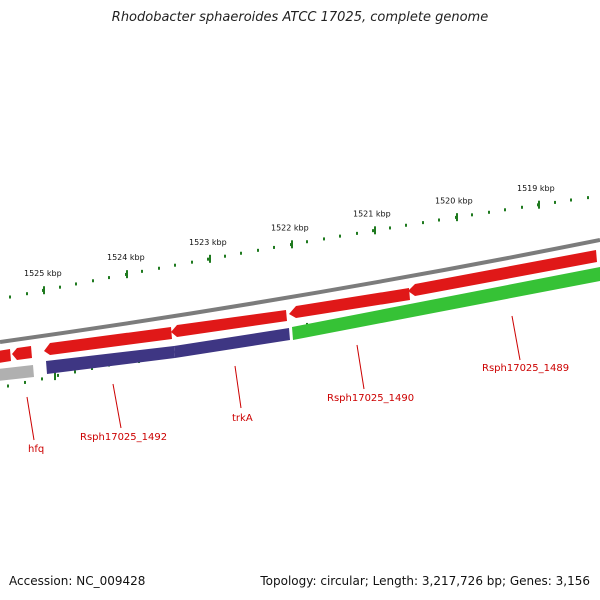 This screenshot has width=600, height=600. I want to click on scale-label: 1522 kbp, so click(290, 227).